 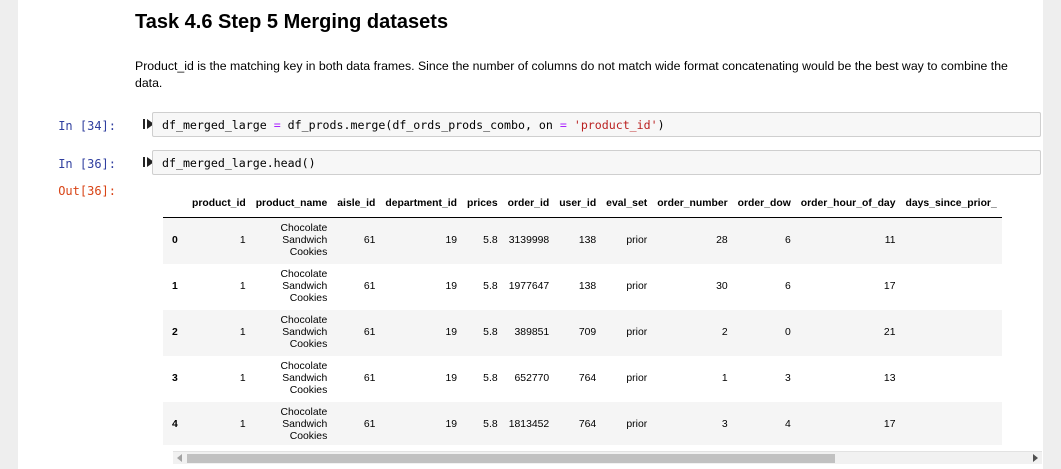 What do you see at coordinates (529, 286) in the screenshot?
I see `cell-order-id: 1977647` at bounding box center [529, 286].